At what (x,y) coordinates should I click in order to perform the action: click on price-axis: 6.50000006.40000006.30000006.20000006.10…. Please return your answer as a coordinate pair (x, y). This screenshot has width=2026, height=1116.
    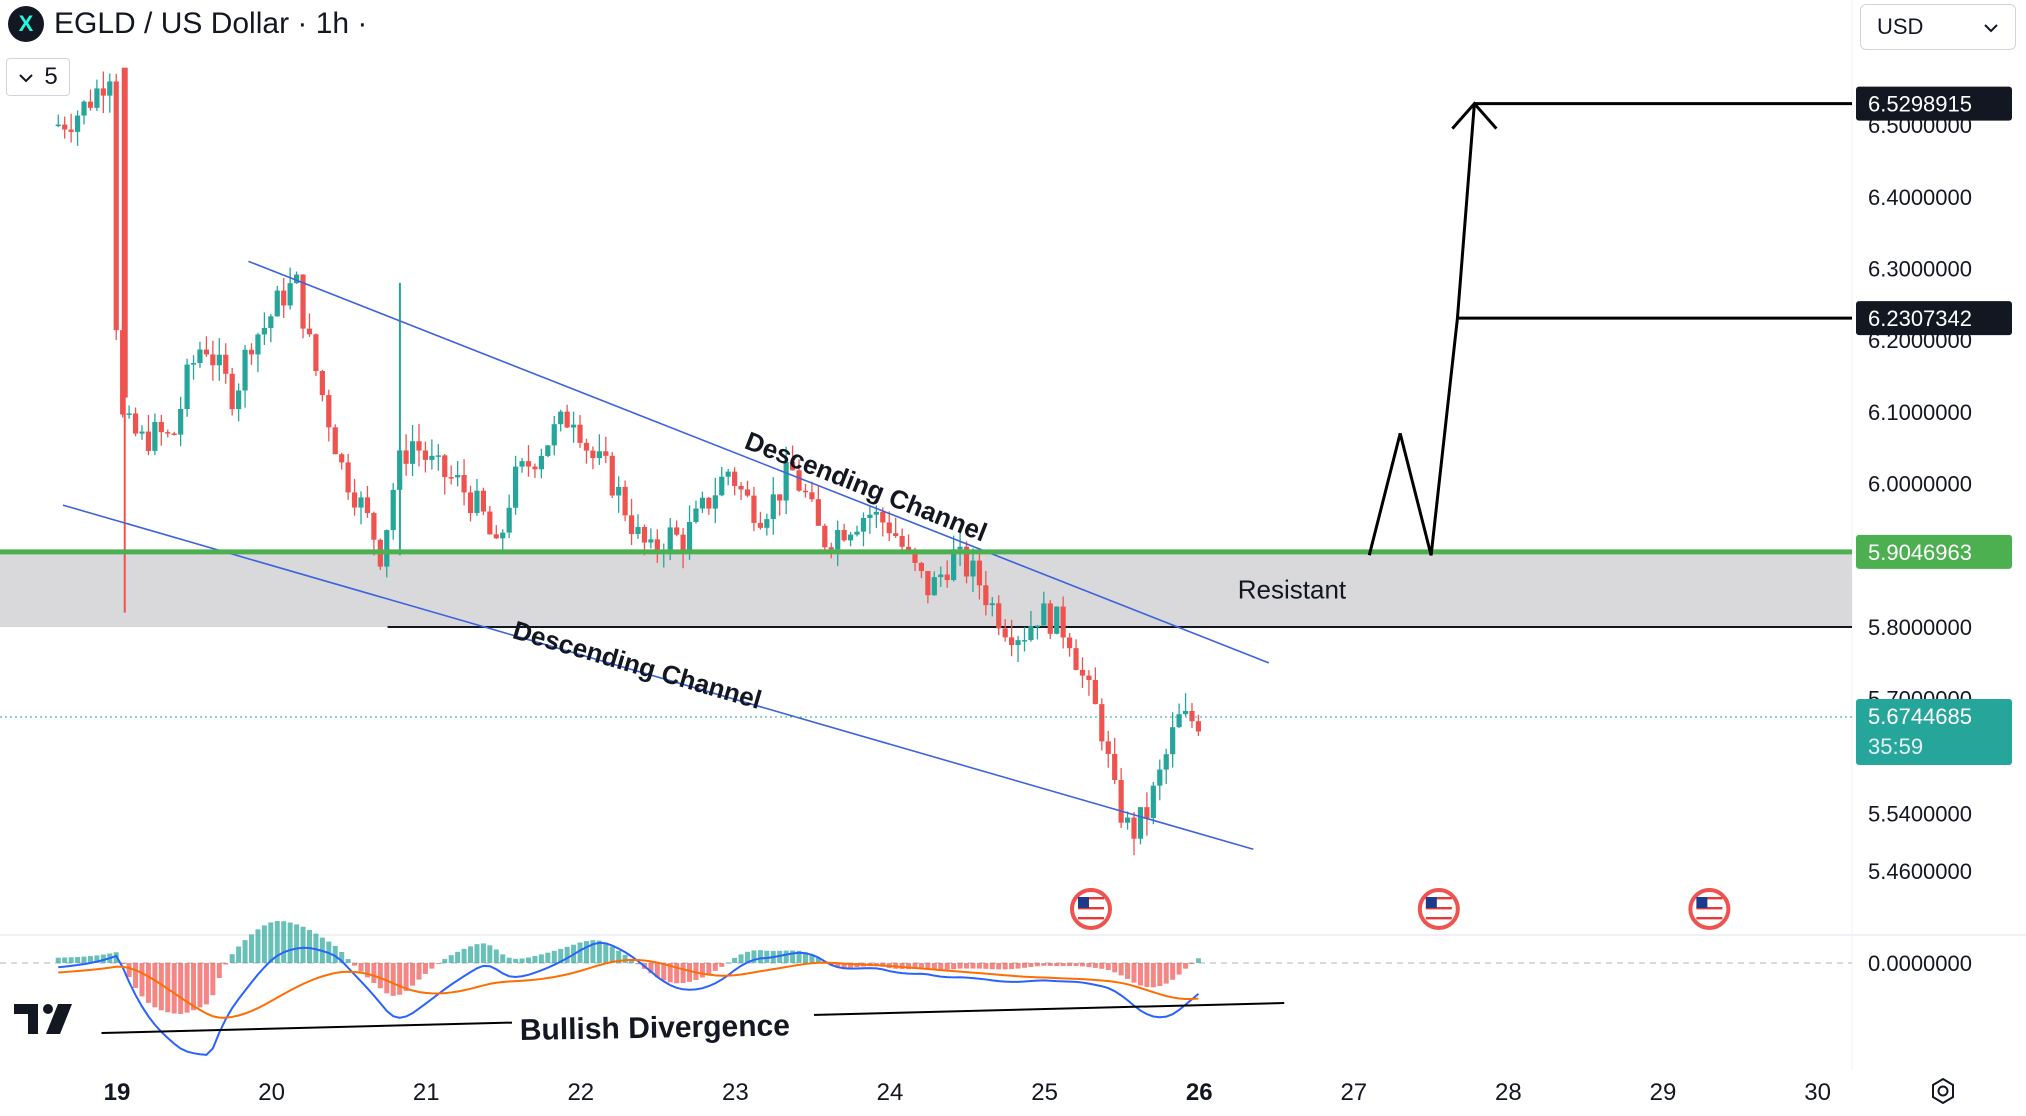
    Looking at the image, I should click on (1934, 531).